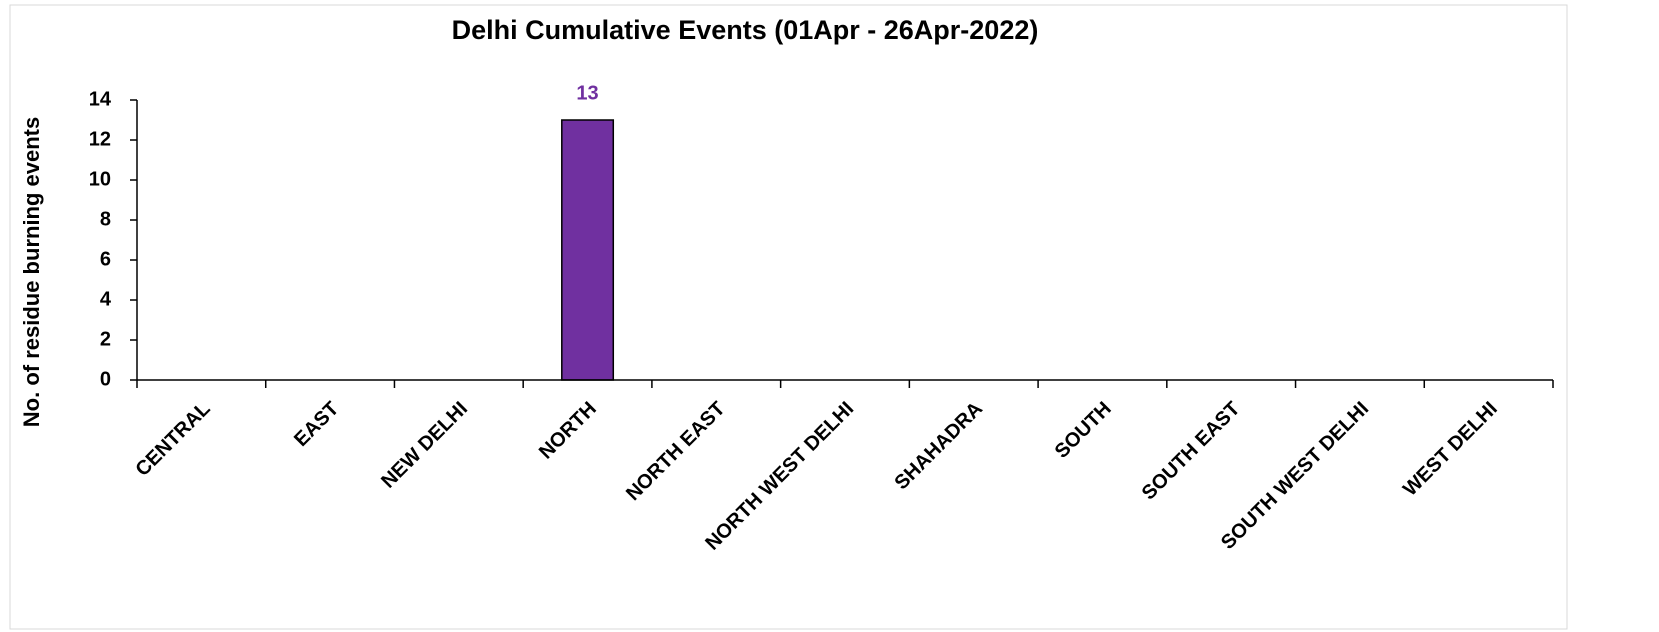 This screenshot has width=1659, height=632. What do you see at coordinates (100, 139) in the screenshot?
I see `y-tick-label: 12` at bounding box center [100, 139].